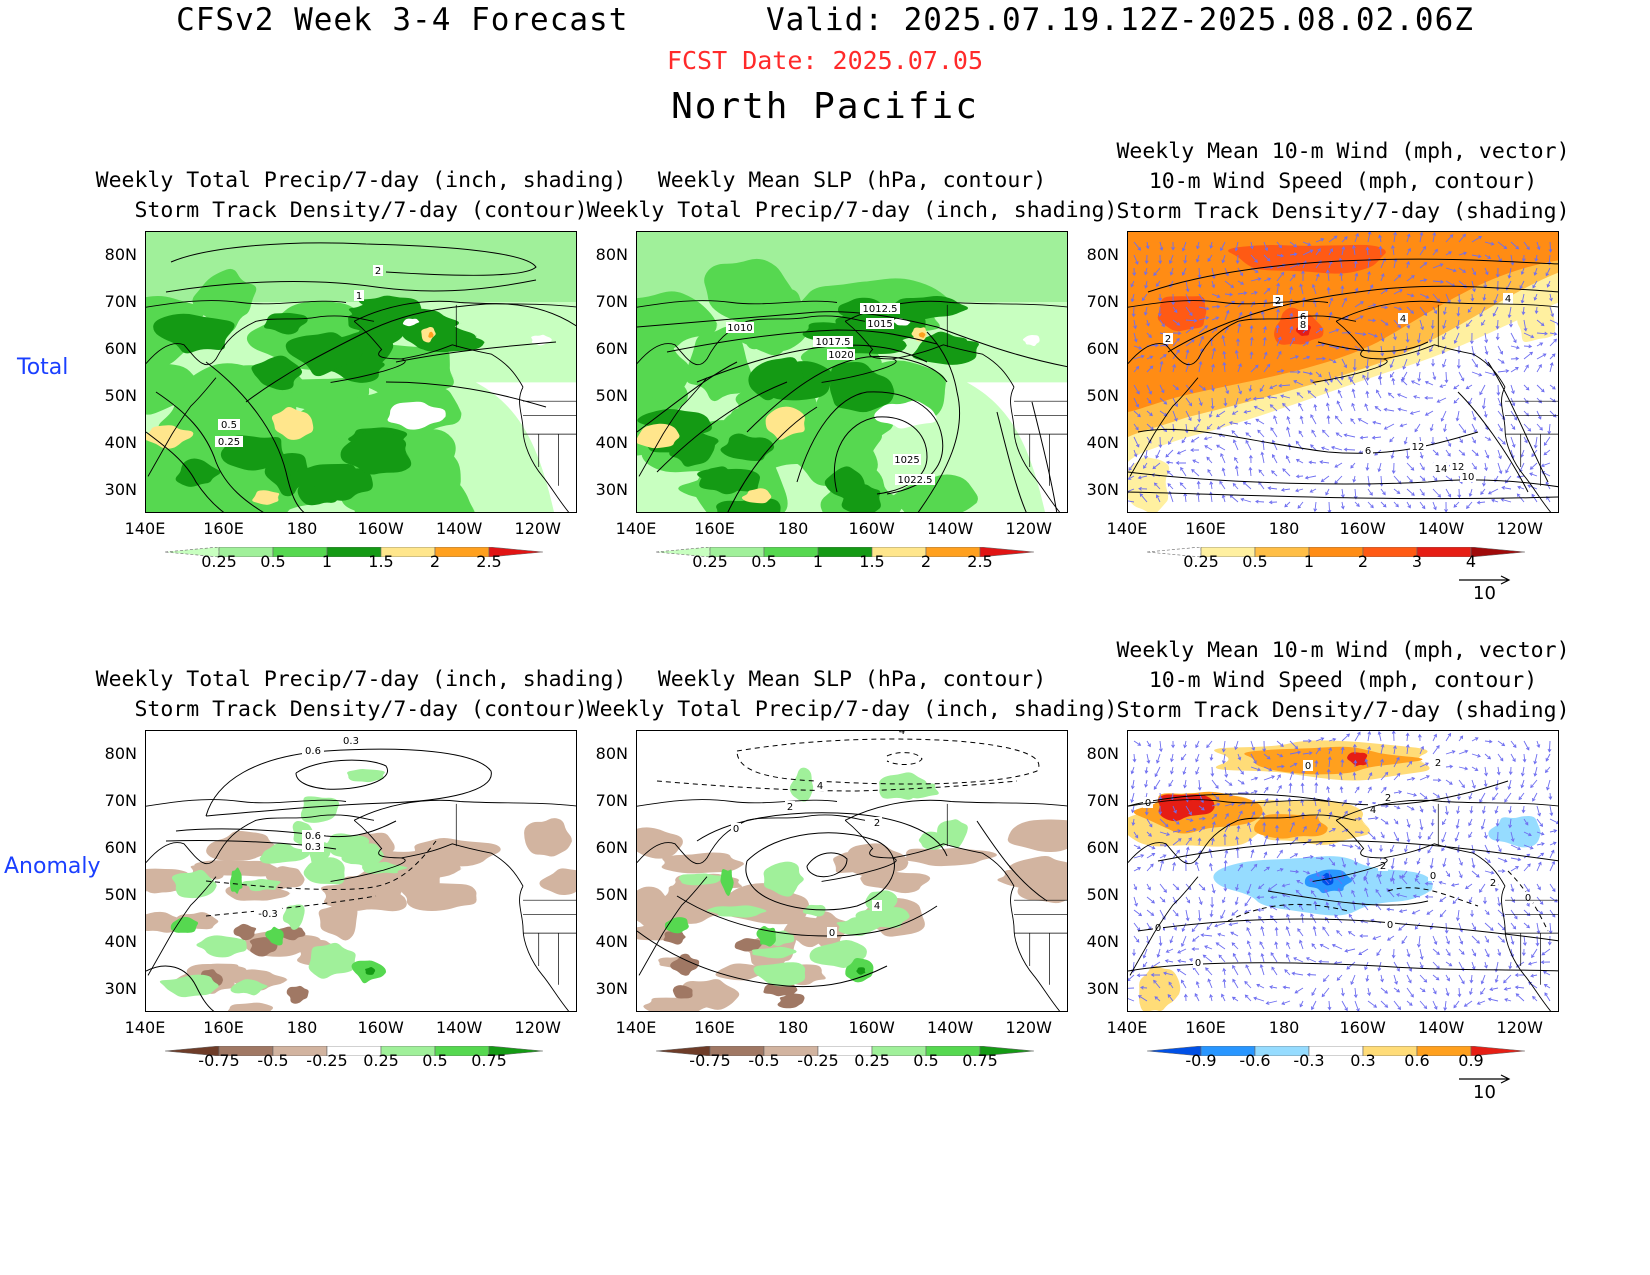  What do you see at coordinates (120, 254) in the screenshot?
I see `latitude-label: 80N` at bounding box center [120, 254].